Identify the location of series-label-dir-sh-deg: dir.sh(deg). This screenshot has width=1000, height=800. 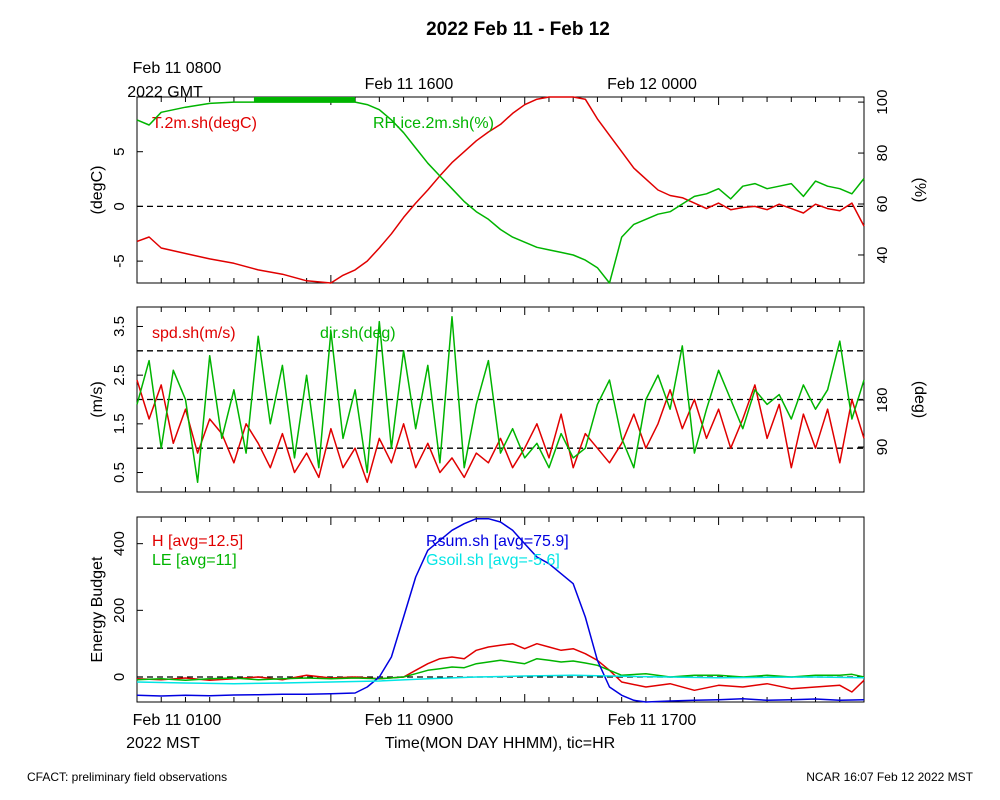
(358, 333).